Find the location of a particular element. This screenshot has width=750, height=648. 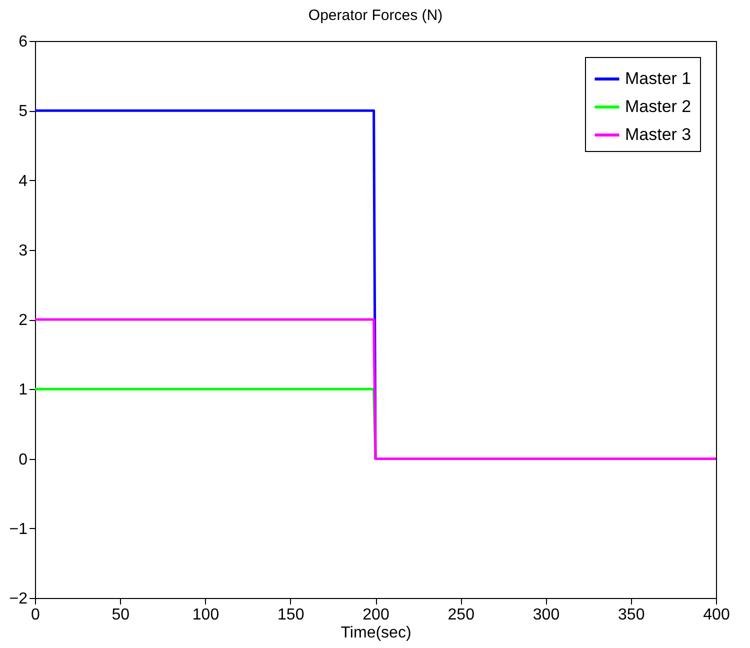

legend-label: Master 3 is located at coordinates (658, 134).